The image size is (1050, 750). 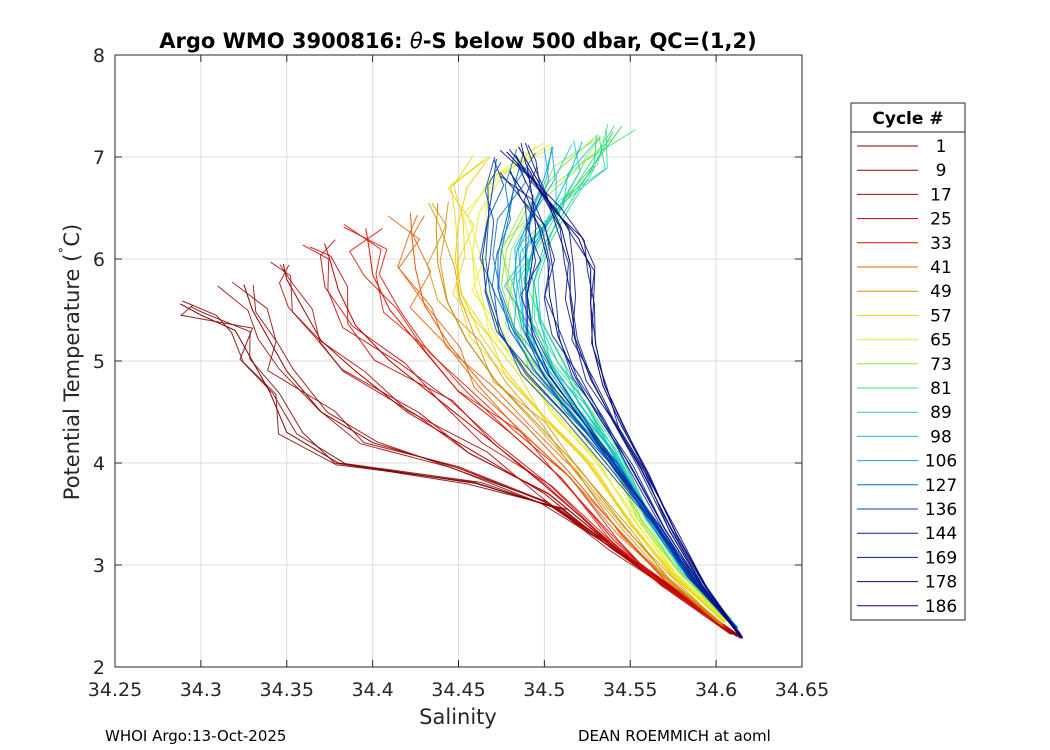 What do you see at coordinates (941, 413) in the screenshot?
I see `legend-label-89: 89` at bounding box center [941, 413].